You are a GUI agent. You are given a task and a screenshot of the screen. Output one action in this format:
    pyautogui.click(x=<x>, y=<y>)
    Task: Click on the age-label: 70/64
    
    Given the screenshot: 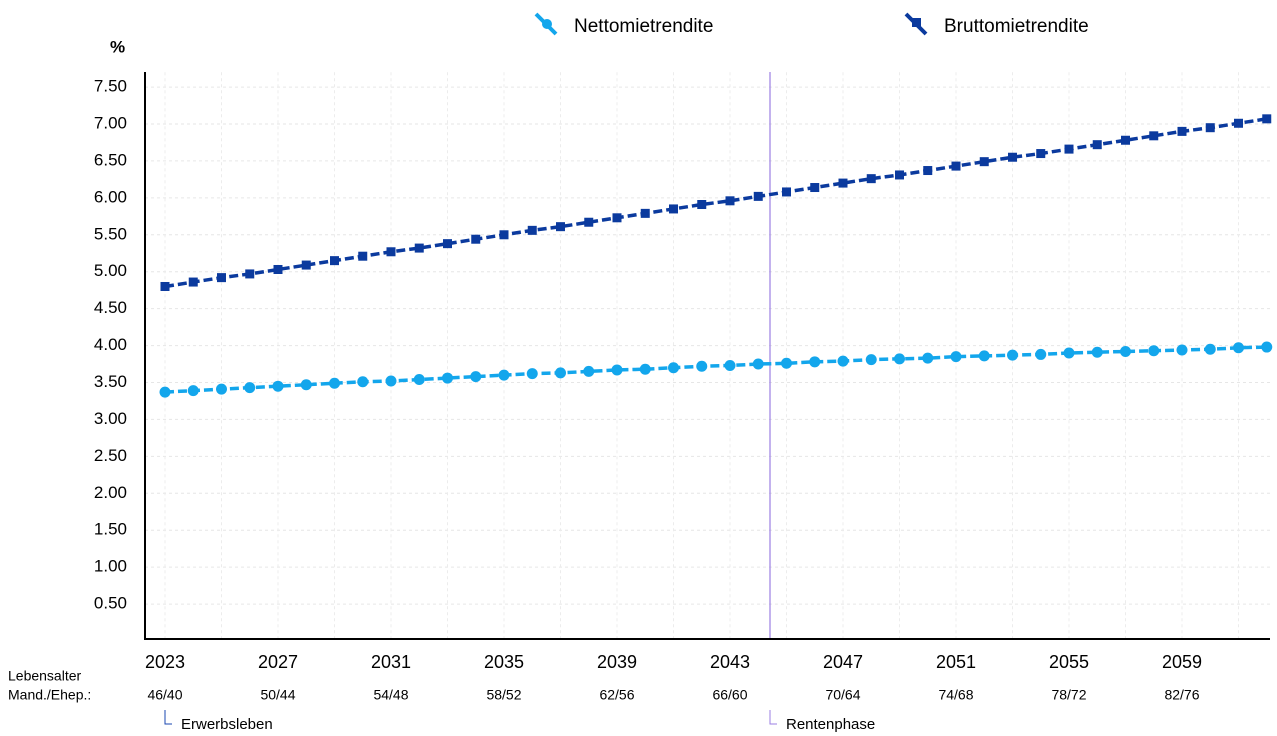 What is the action you would take?
    pyautogui.click(x=842, y=695)
    